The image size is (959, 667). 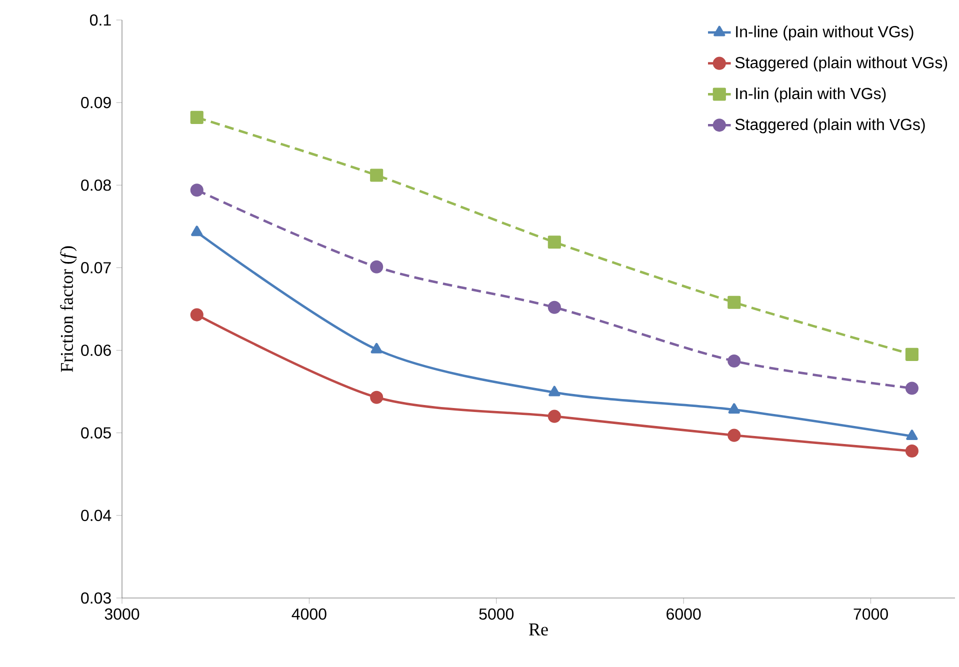 What do you see at coordinates (96, 185) in the screenshot?
I see `y-tick-label: 0.08` at bounding box center [96, 185].